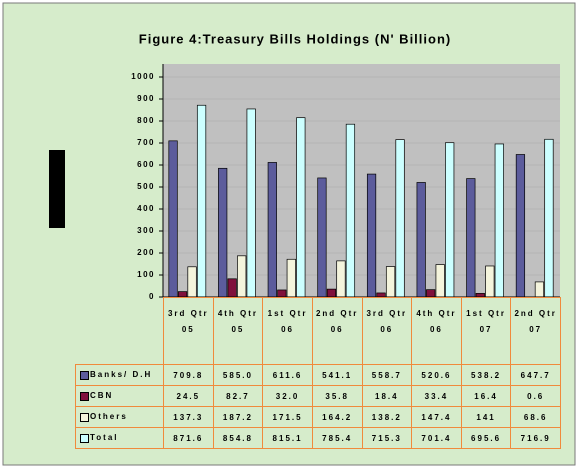 The width and height of the screenshot is (578, 468). Describe the element at coordinates (57, 189) in the screenshot. I see `black-block` at that location.